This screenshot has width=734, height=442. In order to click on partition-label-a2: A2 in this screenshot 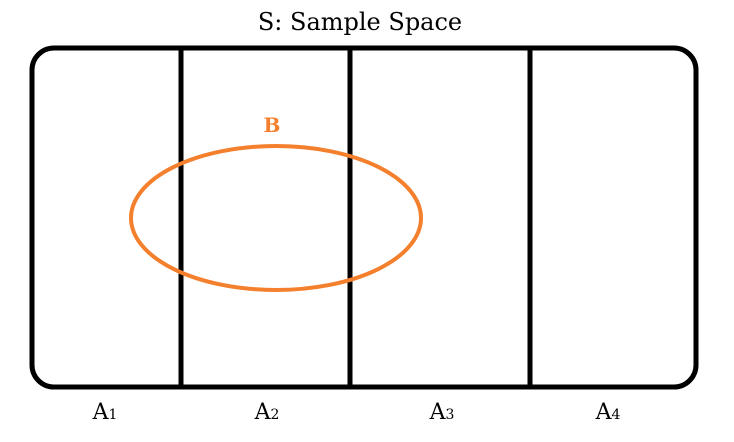, I will do `click(267, 412)`.